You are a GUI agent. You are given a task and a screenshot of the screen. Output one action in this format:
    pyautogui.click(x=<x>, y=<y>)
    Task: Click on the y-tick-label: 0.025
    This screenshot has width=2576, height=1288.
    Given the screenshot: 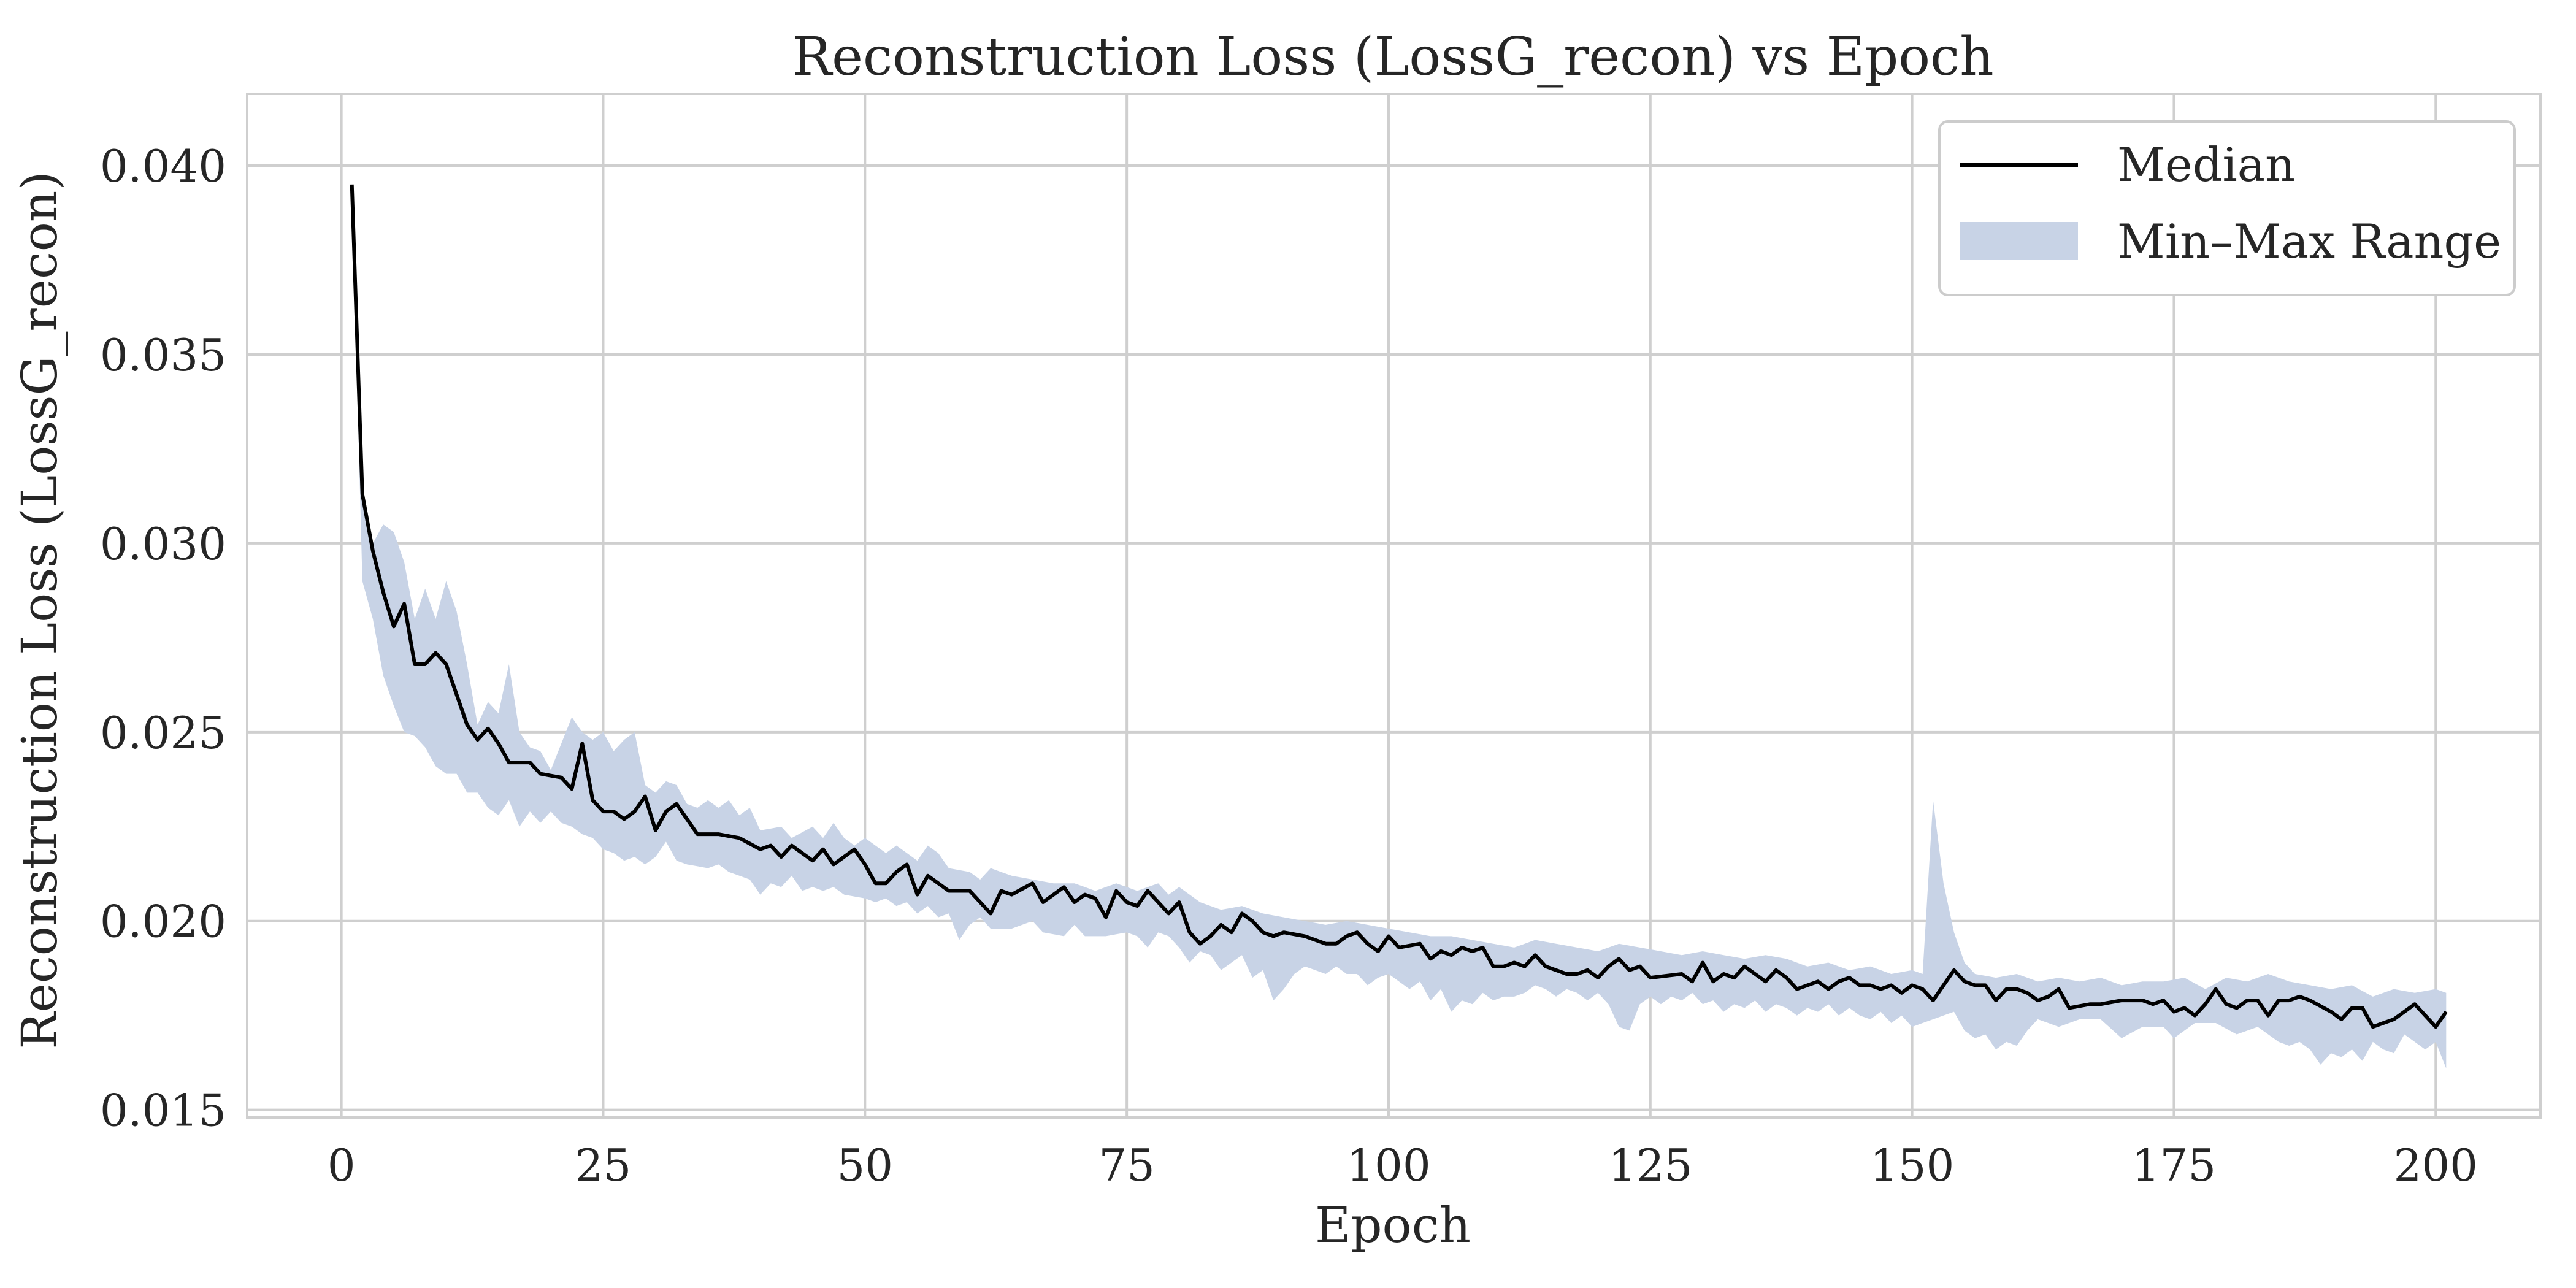 What is the action you would take?
    pyautogui.click(x=163, y=733)
    